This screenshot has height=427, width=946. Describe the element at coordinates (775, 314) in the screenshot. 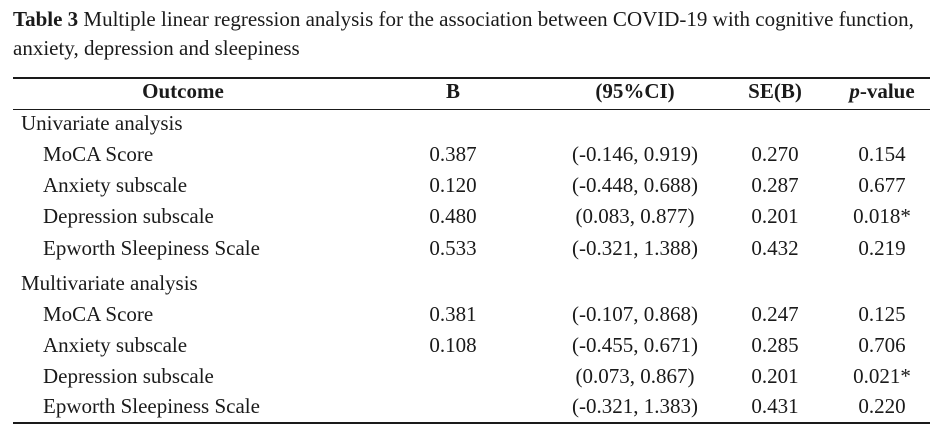

I see `row-se: 0.247` at that location.